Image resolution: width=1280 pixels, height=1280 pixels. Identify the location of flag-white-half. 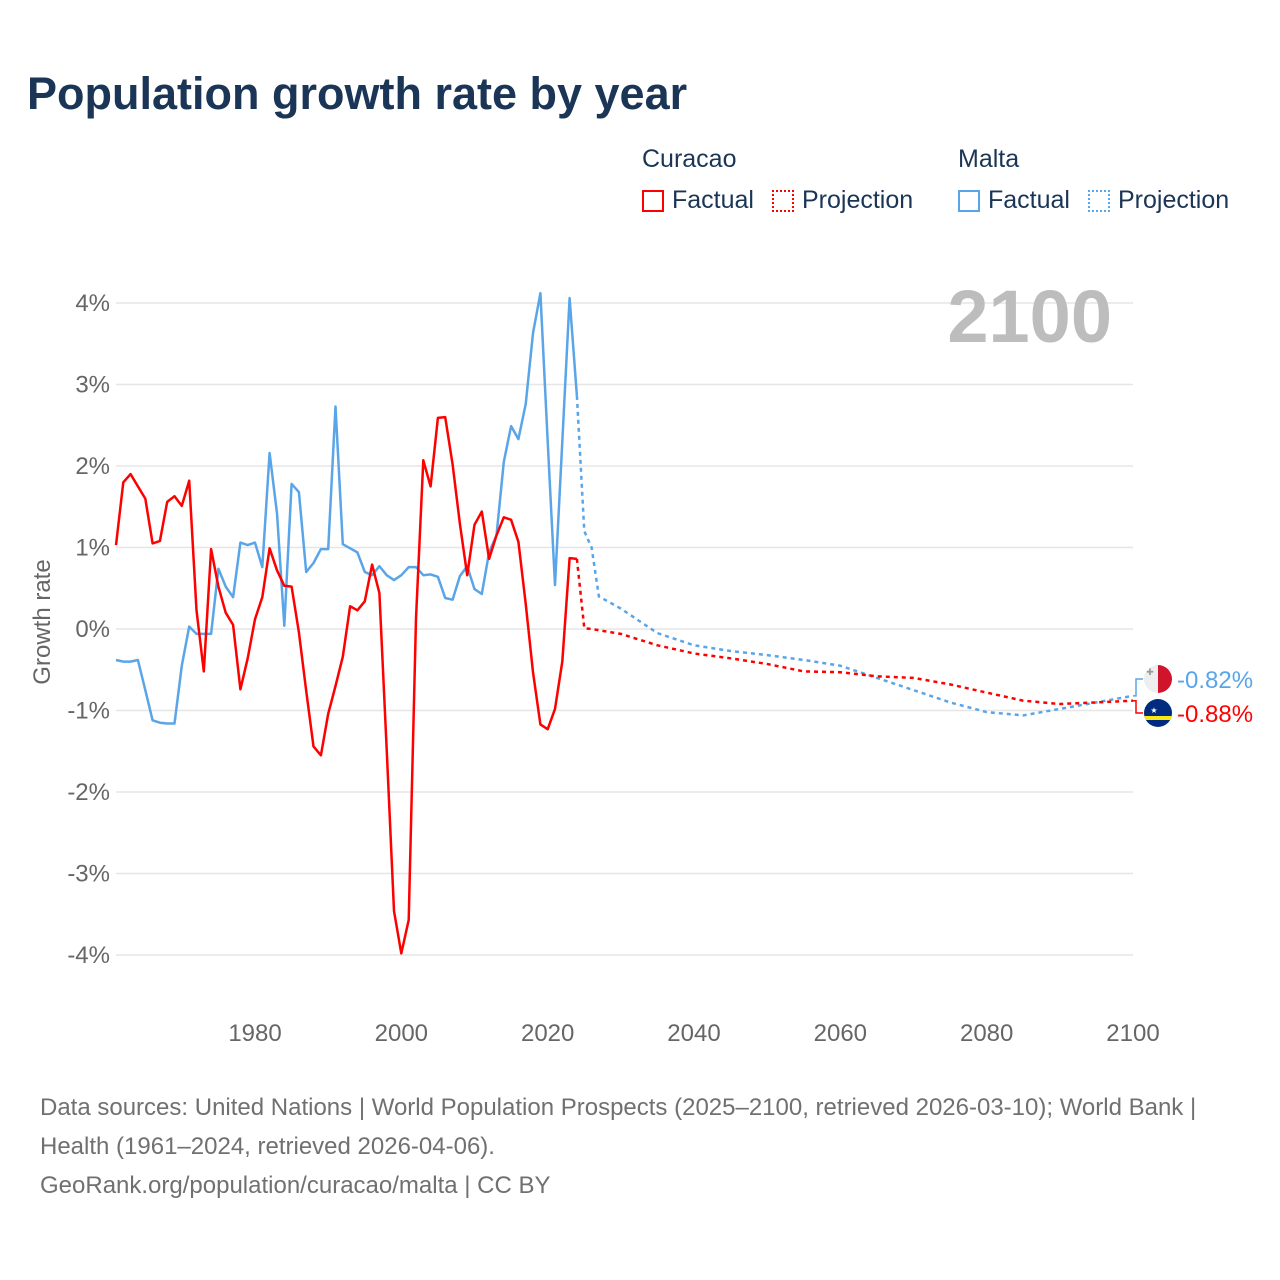
(1151, 679).